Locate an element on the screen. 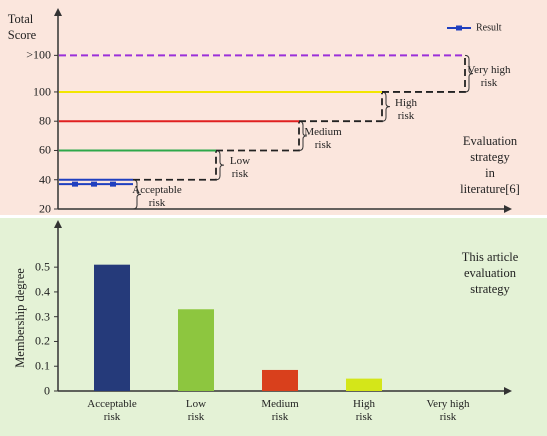 The height and width of the screenshot is (436, 547). y-tick-label: 0.3 is located at coordinates (42, 316).